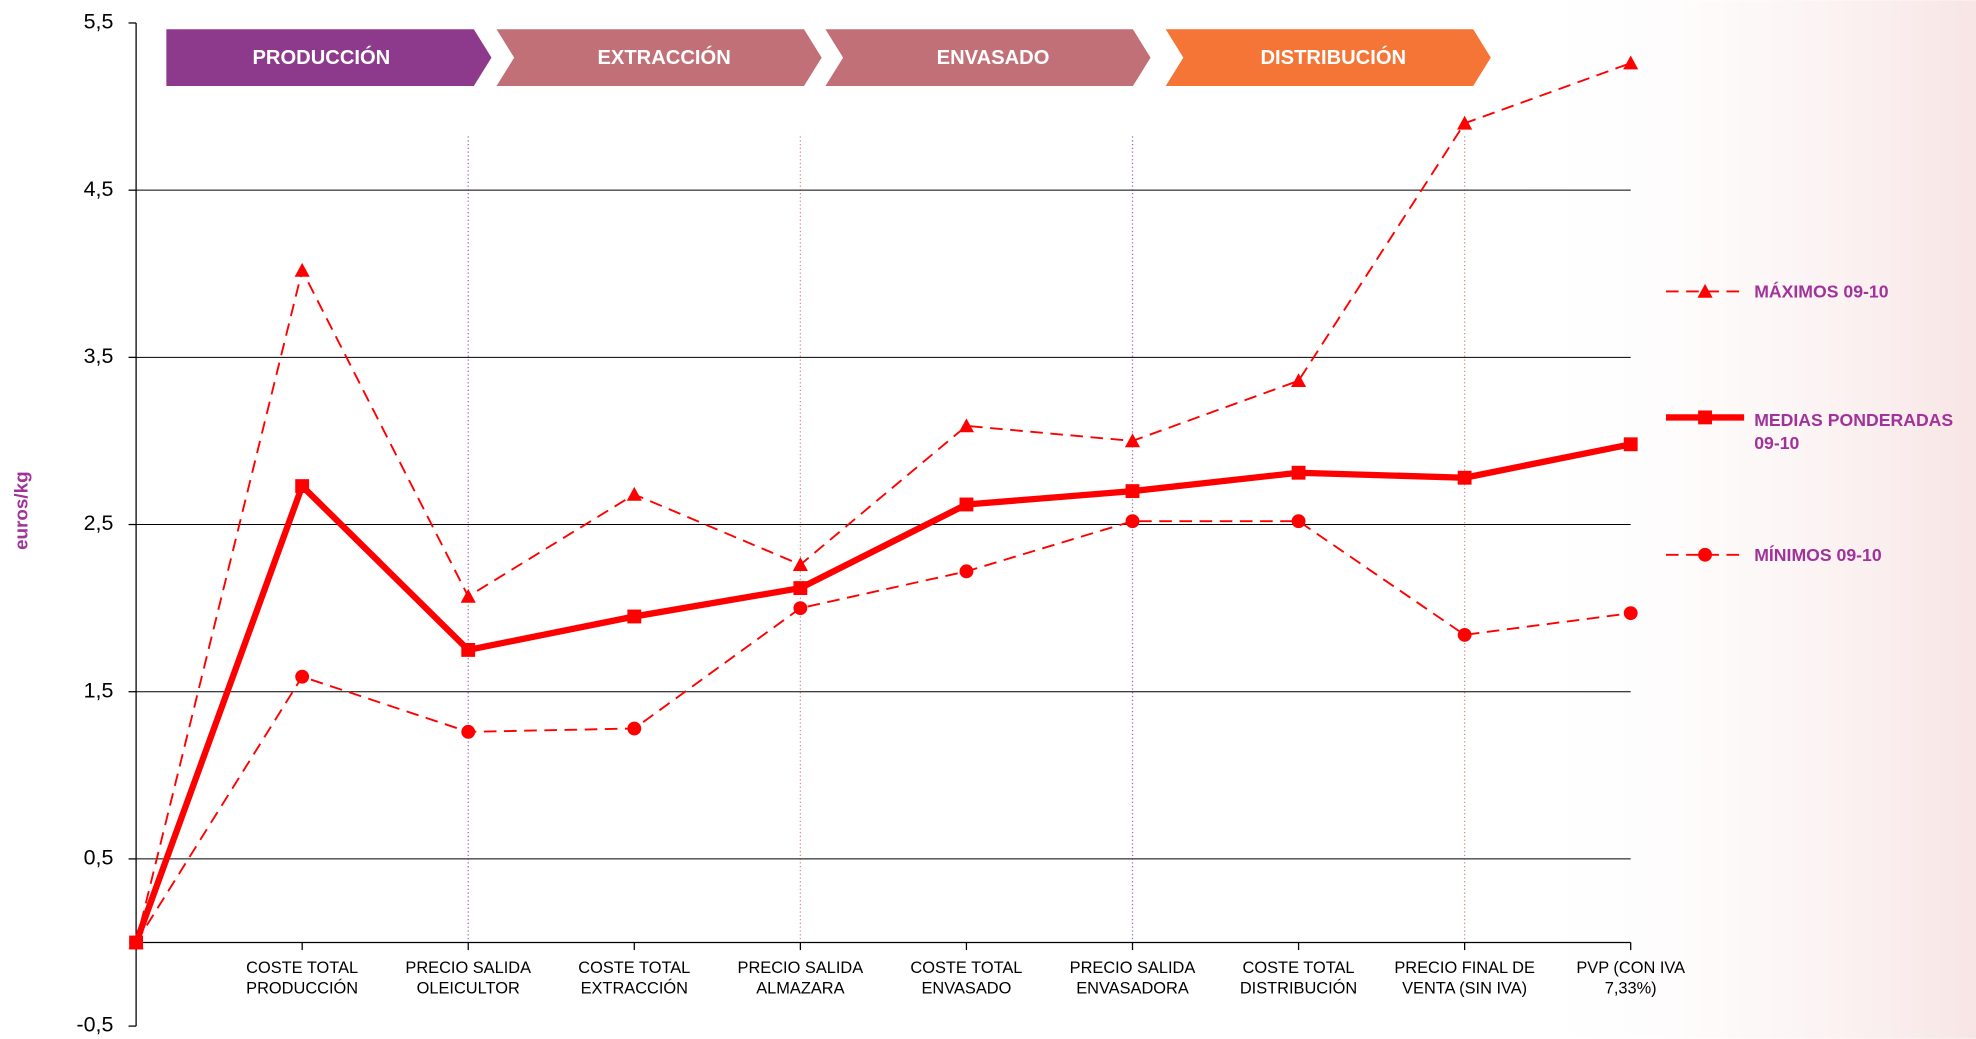 The height and width of the screenshot is (1039, 1976). I want to click on x-tick-label: PVP (CON IVA 7,33%), so click(1631, 978).